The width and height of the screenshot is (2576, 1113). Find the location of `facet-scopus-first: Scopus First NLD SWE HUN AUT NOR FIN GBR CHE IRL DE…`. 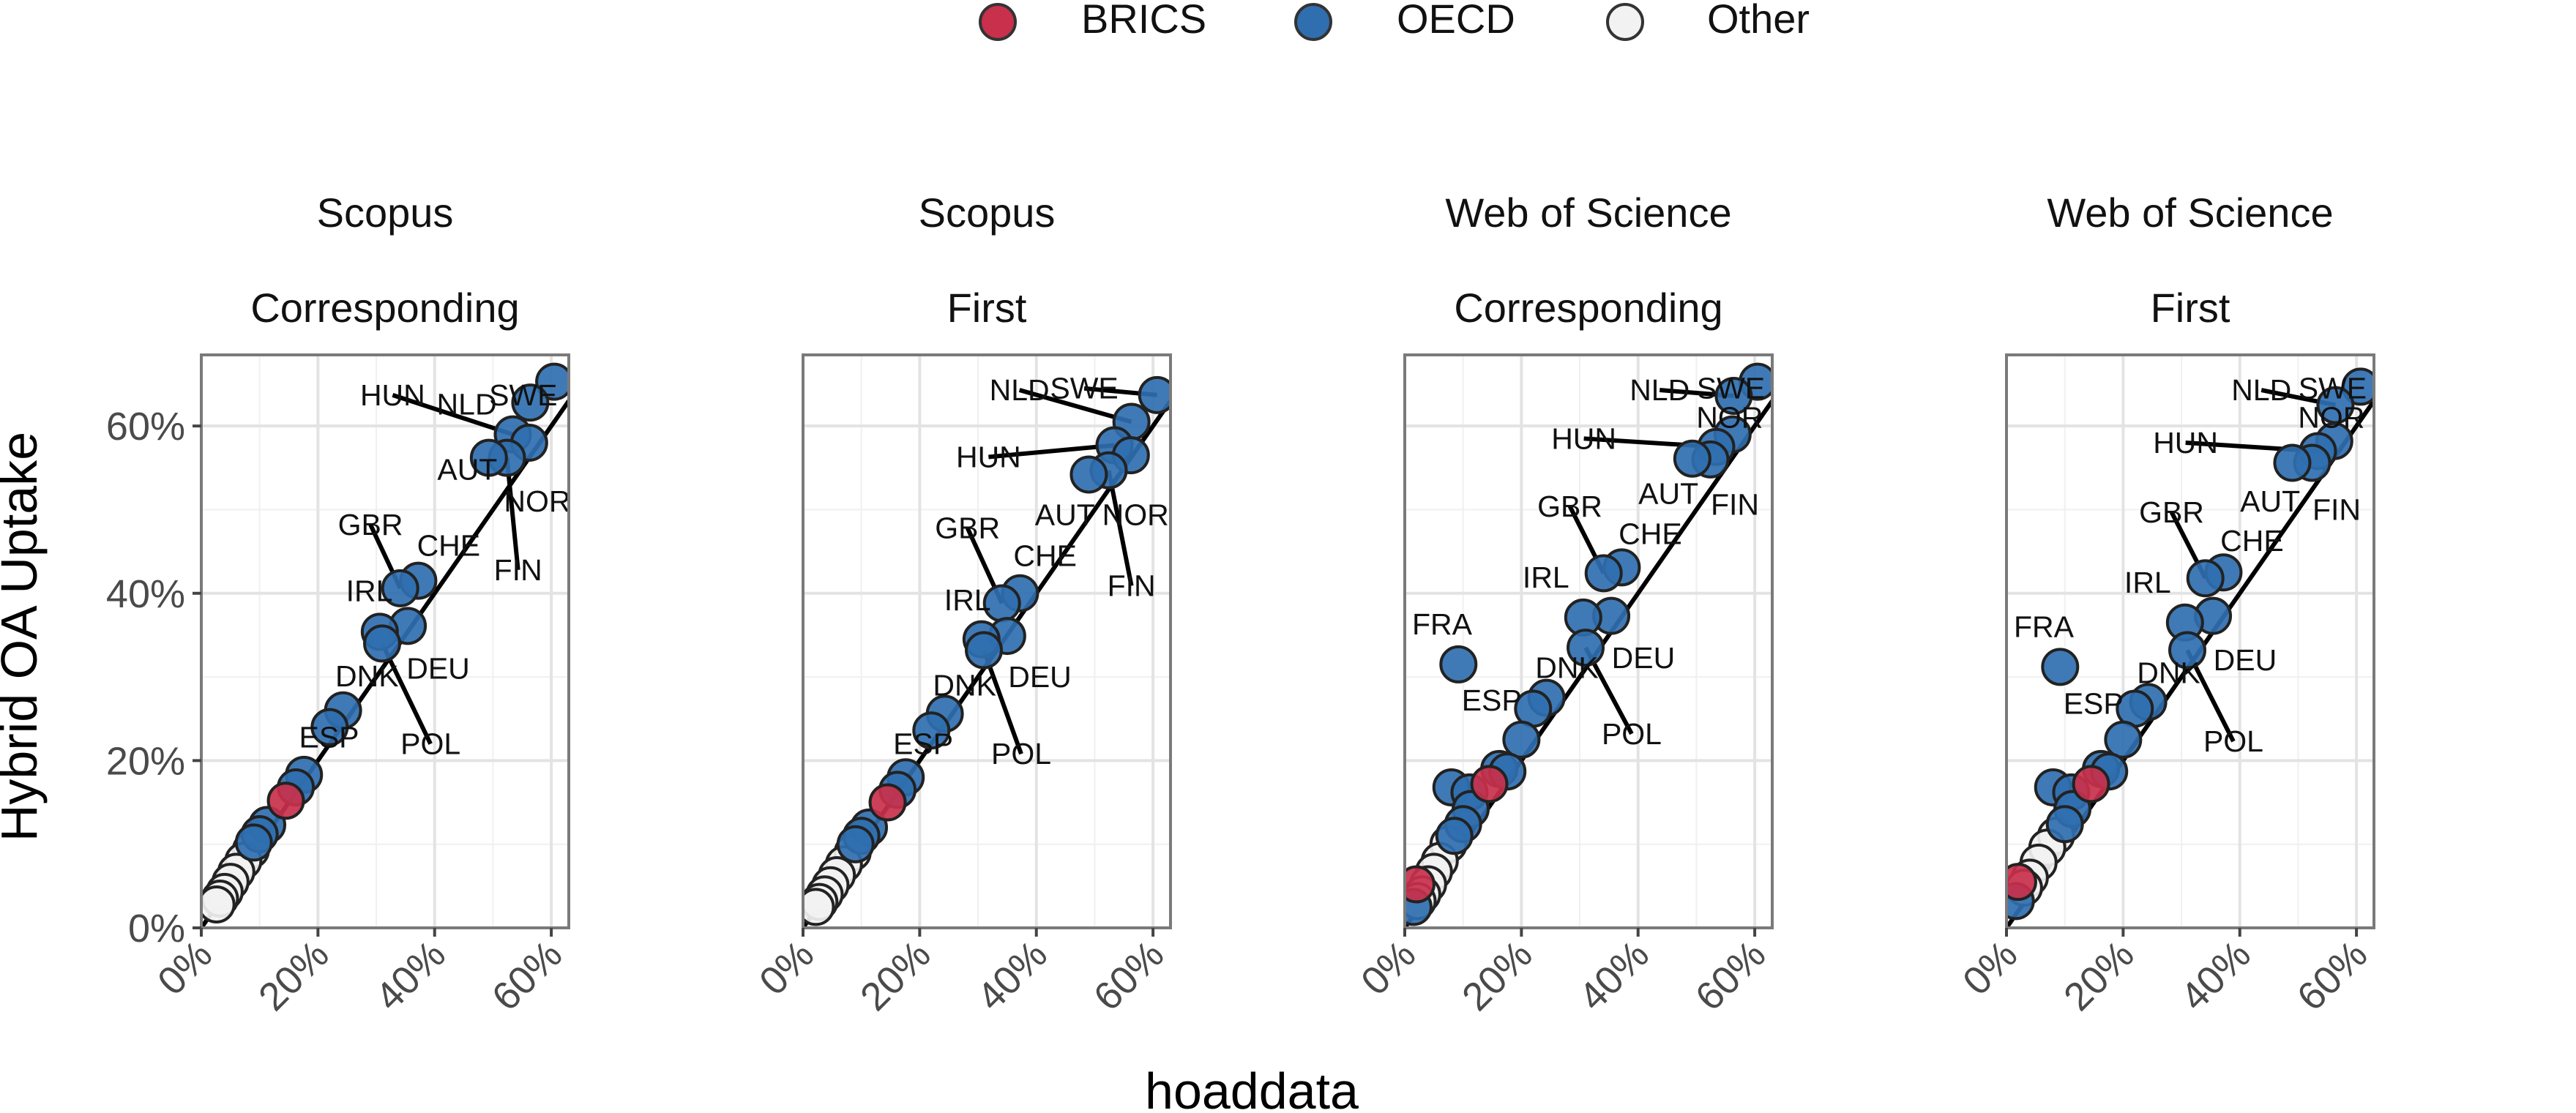

facet-scopus-first: Scopus First NLD SWE HUN AUT NOR FIN GBR CHE IRL DE… is located at coordinates (962, 604).